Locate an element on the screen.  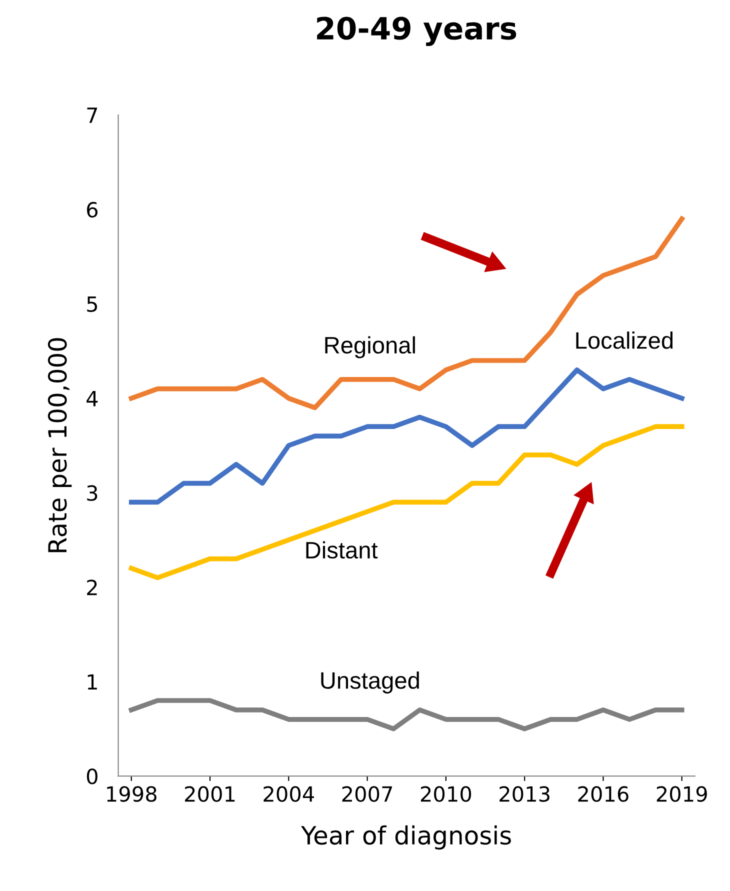
x-tick-label: 2004 is located at coordinates (289, 794).